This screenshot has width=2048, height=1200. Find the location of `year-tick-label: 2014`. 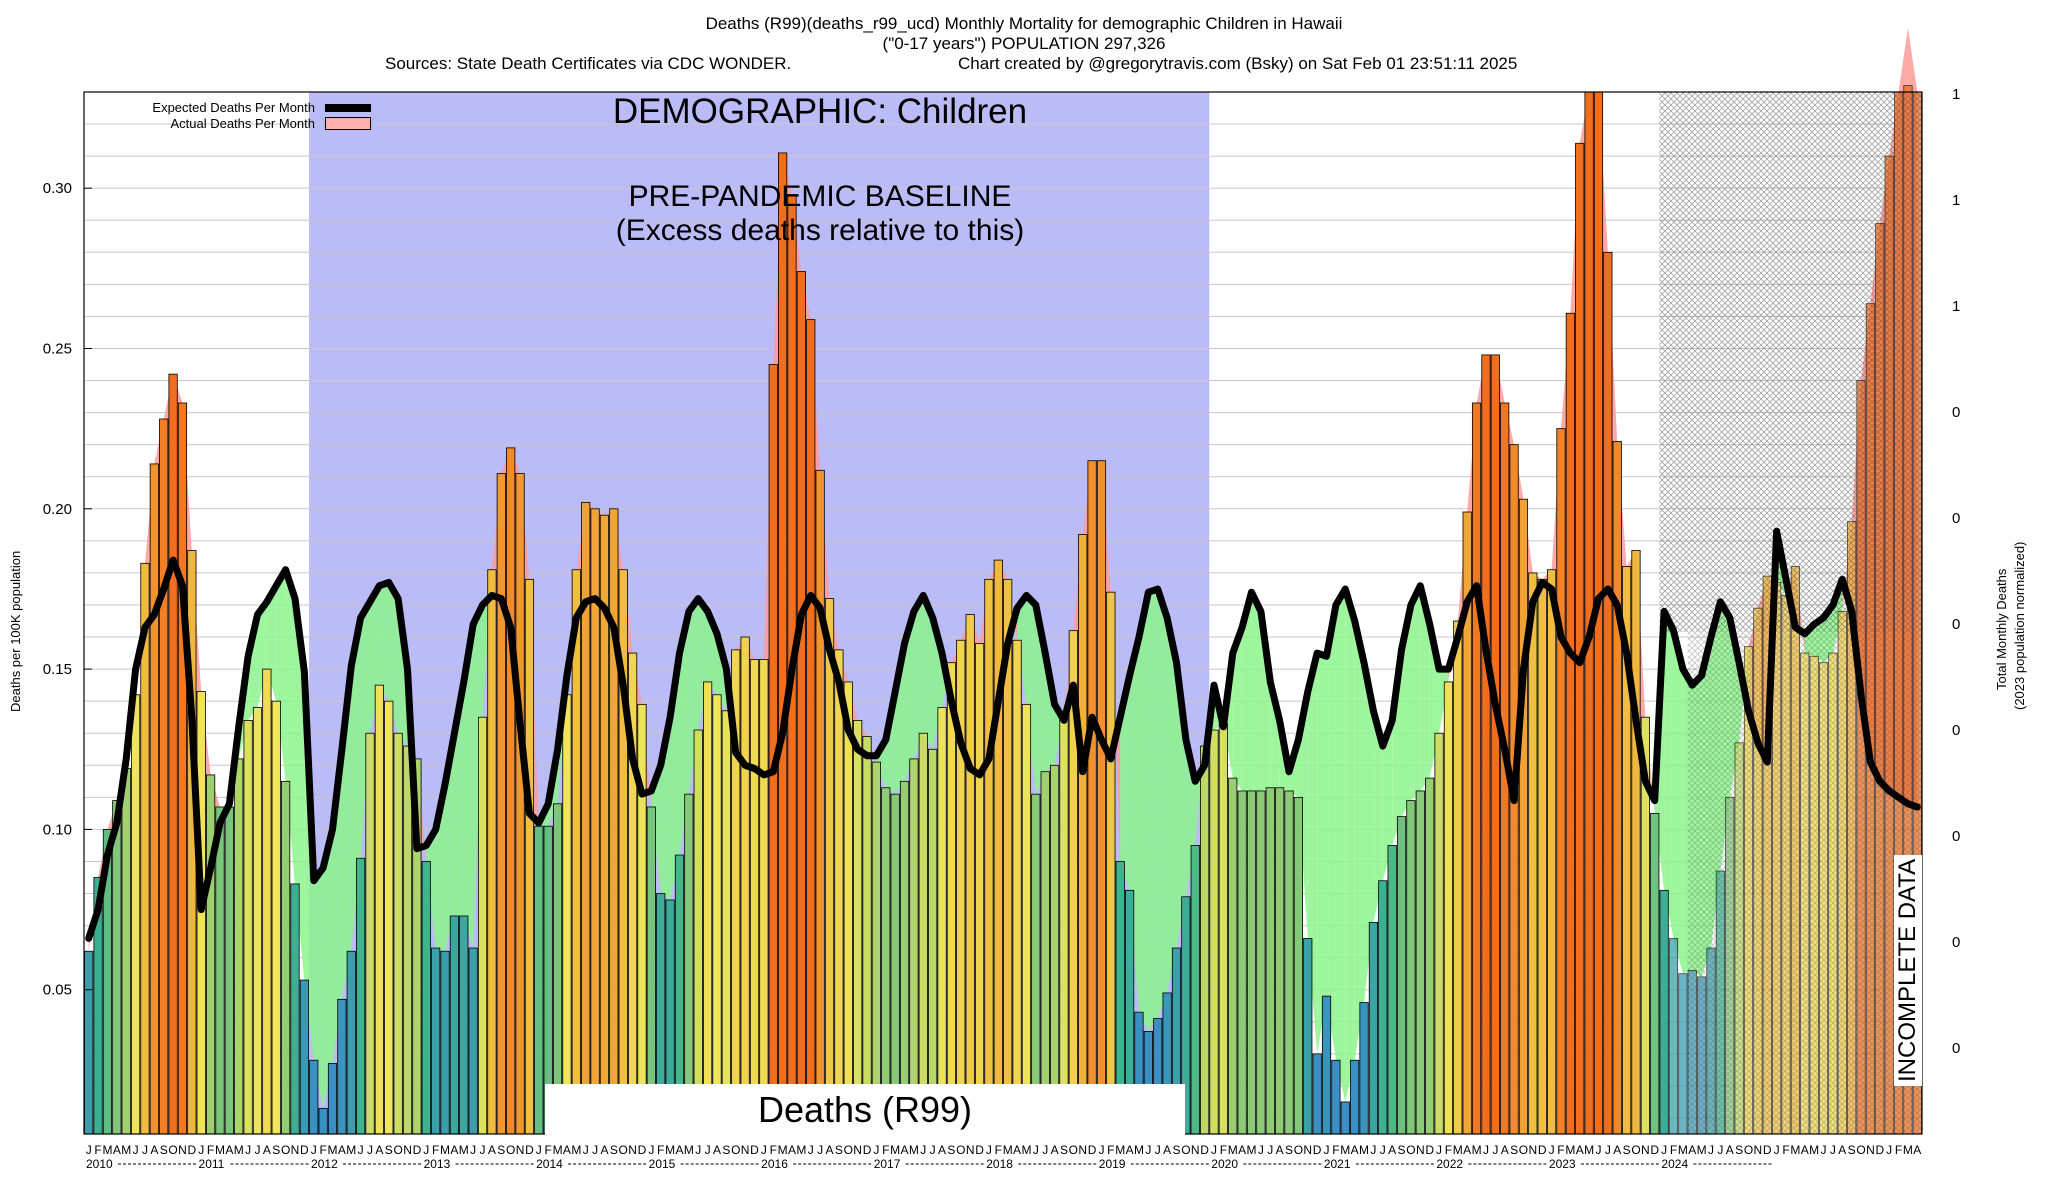

year-tick-label: 2014 is located at coordinates (549, 1164).